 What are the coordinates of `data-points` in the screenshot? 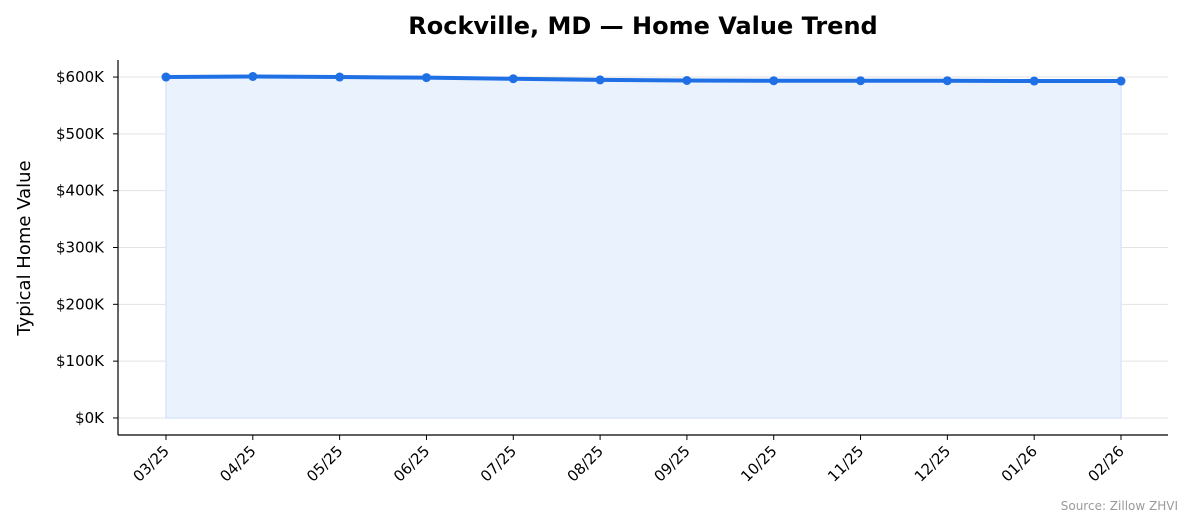 It's located at (643, 78).